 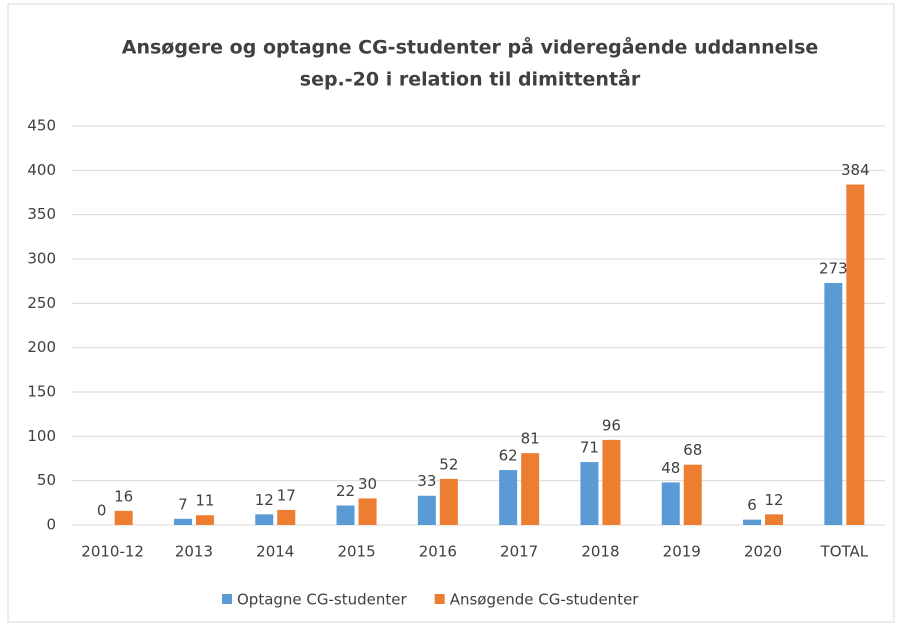 What do you see at coordinates (589, 448) in the screenshot?
I see `data-label: 71` at bounding box center [589, 448].